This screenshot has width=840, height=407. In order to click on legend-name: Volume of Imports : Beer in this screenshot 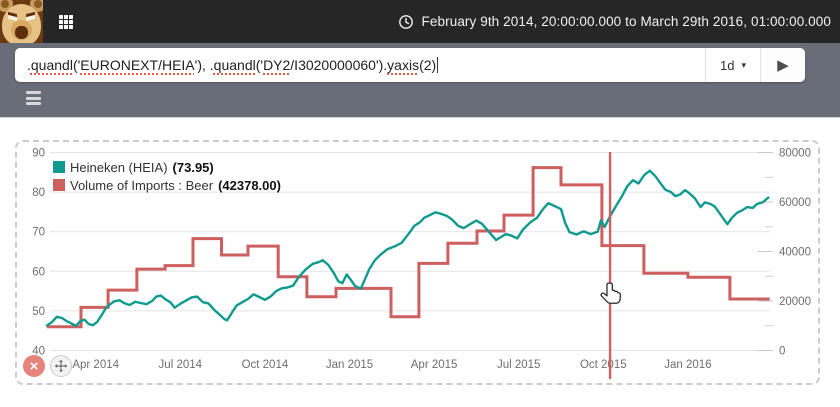, I will do `click(142, 185)`.